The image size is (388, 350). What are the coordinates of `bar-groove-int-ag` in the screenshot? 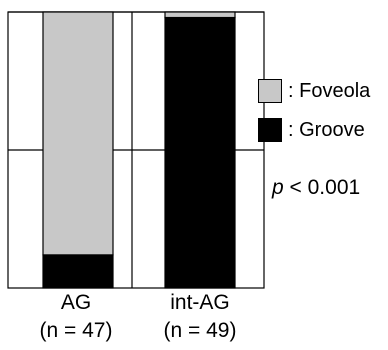 It's located at (200, 152).